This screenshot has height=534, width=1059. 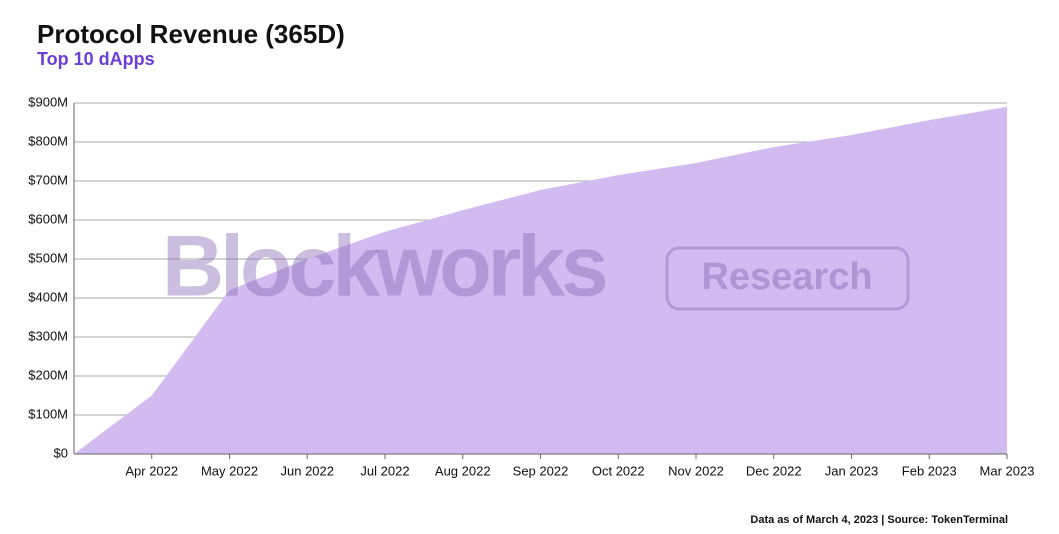 I want to click on x-tick-label: Feb 2023, so click(x=929, y=470).